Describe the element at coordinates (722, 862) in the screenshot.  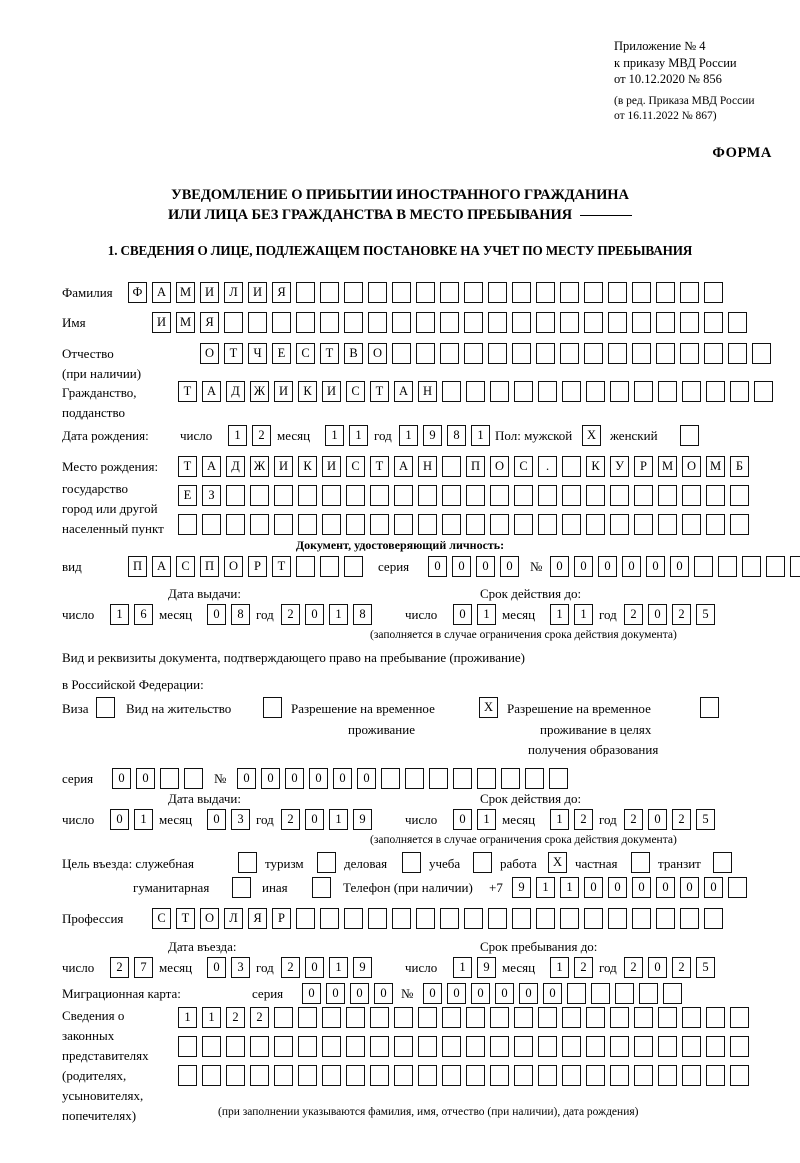
I see `checkbox-purpose-transit` at that location.